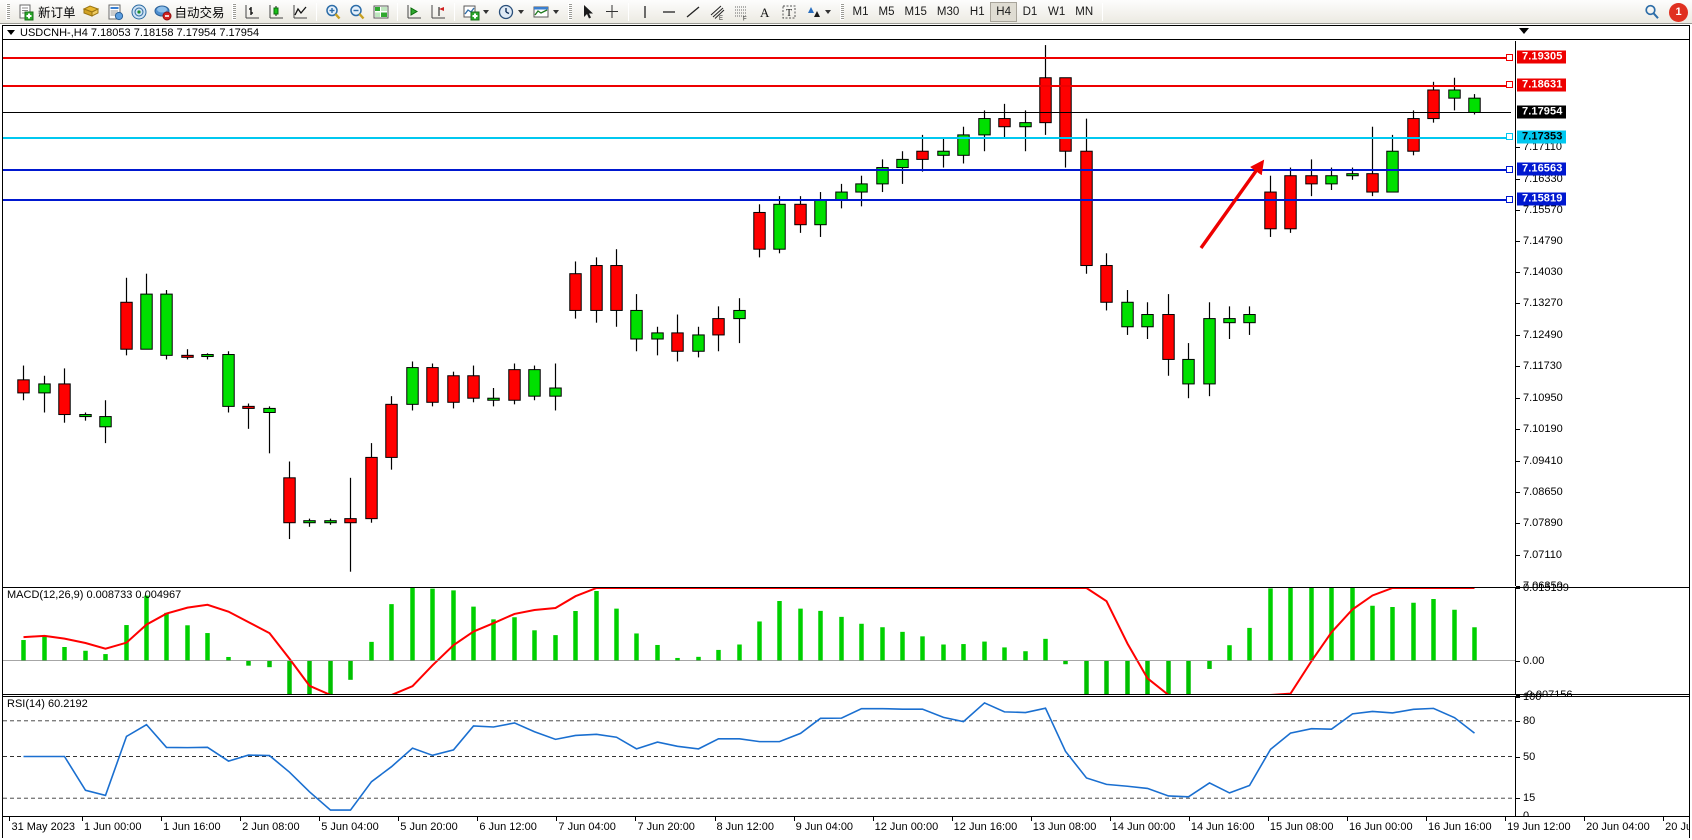  I want to click on market-watch-button, so click(115, 12).